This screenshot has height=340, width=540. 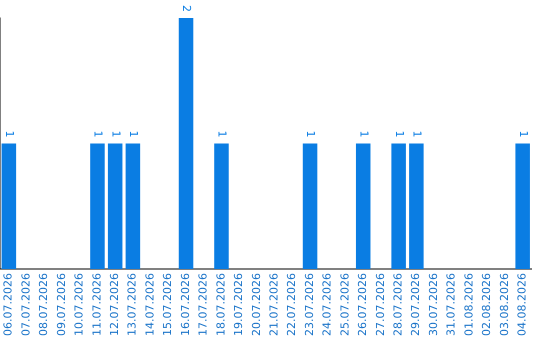 What do you see at coordinates (203, 304) in the screenshot?
I see `x-tick-label: 17.07.2026` at bounding box center [203, 304].